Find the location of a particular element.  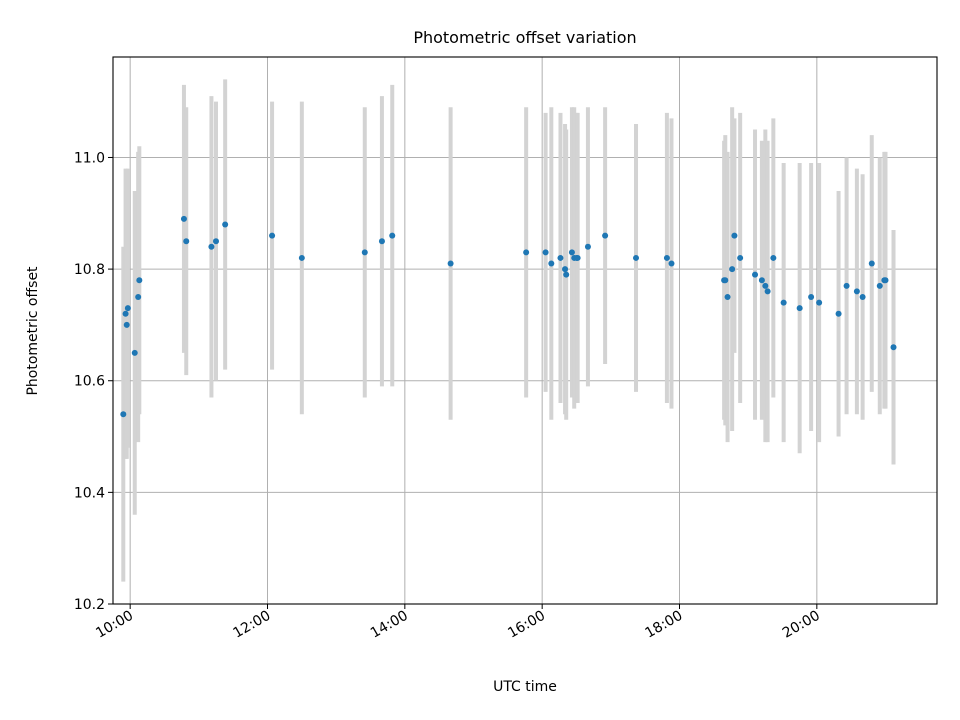

chart-title: Photometric offset variation is located at coordinates (524, 37).